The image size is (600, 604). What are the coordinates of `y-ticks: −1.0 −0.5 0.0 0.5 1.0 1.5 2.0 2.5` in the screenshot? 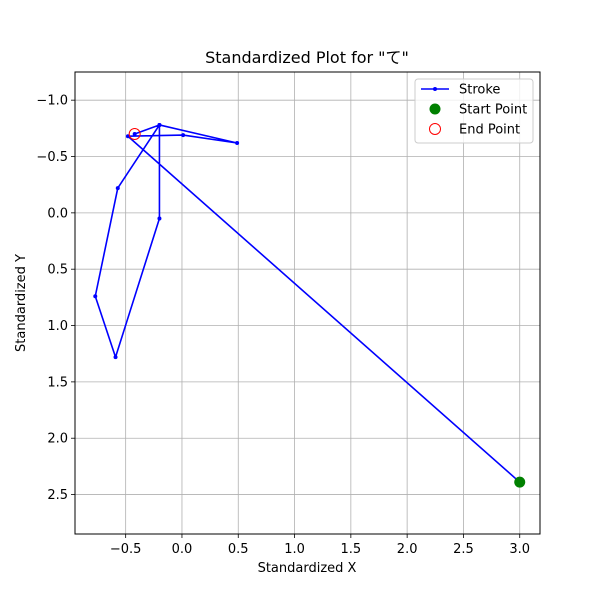 It's located at (55, 298).